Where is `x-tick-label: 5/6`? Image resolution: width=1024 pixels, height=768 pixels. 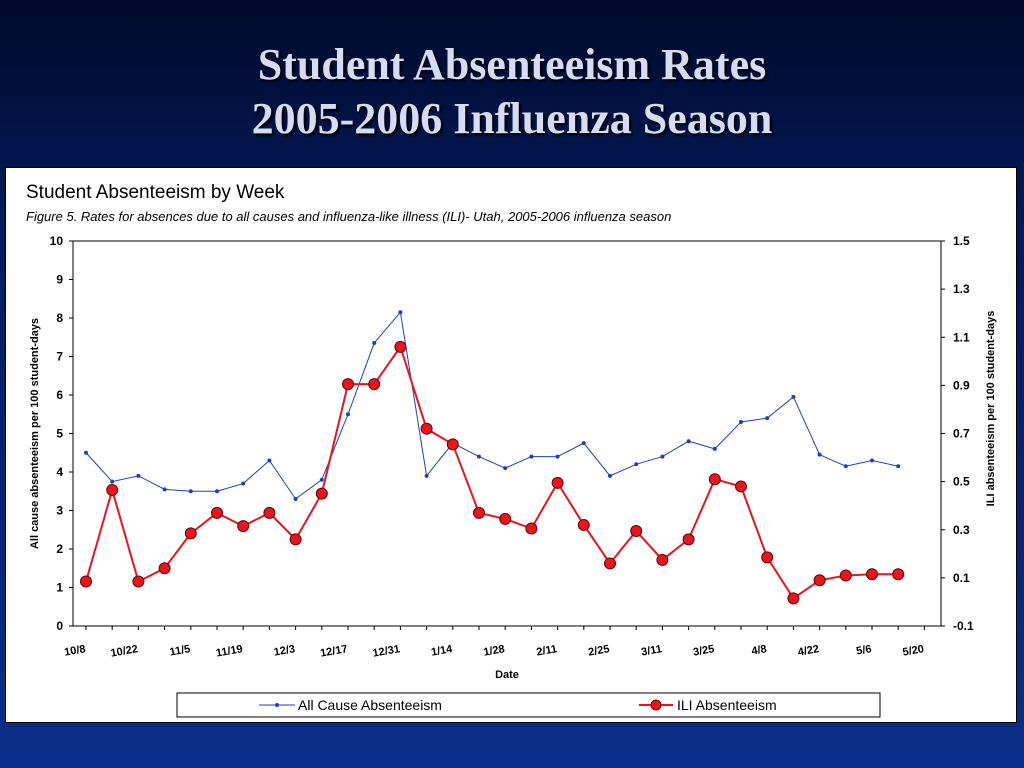 x-tick-label: 5/6 is located at coordinates (863, 650).